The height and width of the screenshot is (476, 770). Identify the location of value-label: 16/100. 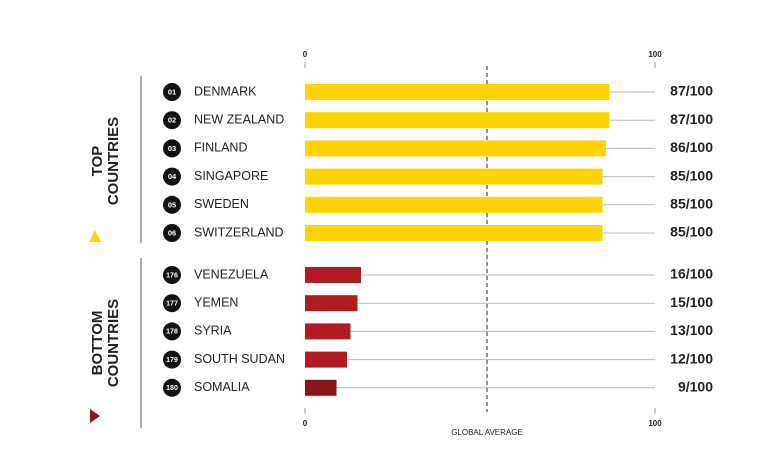
(691, 274).